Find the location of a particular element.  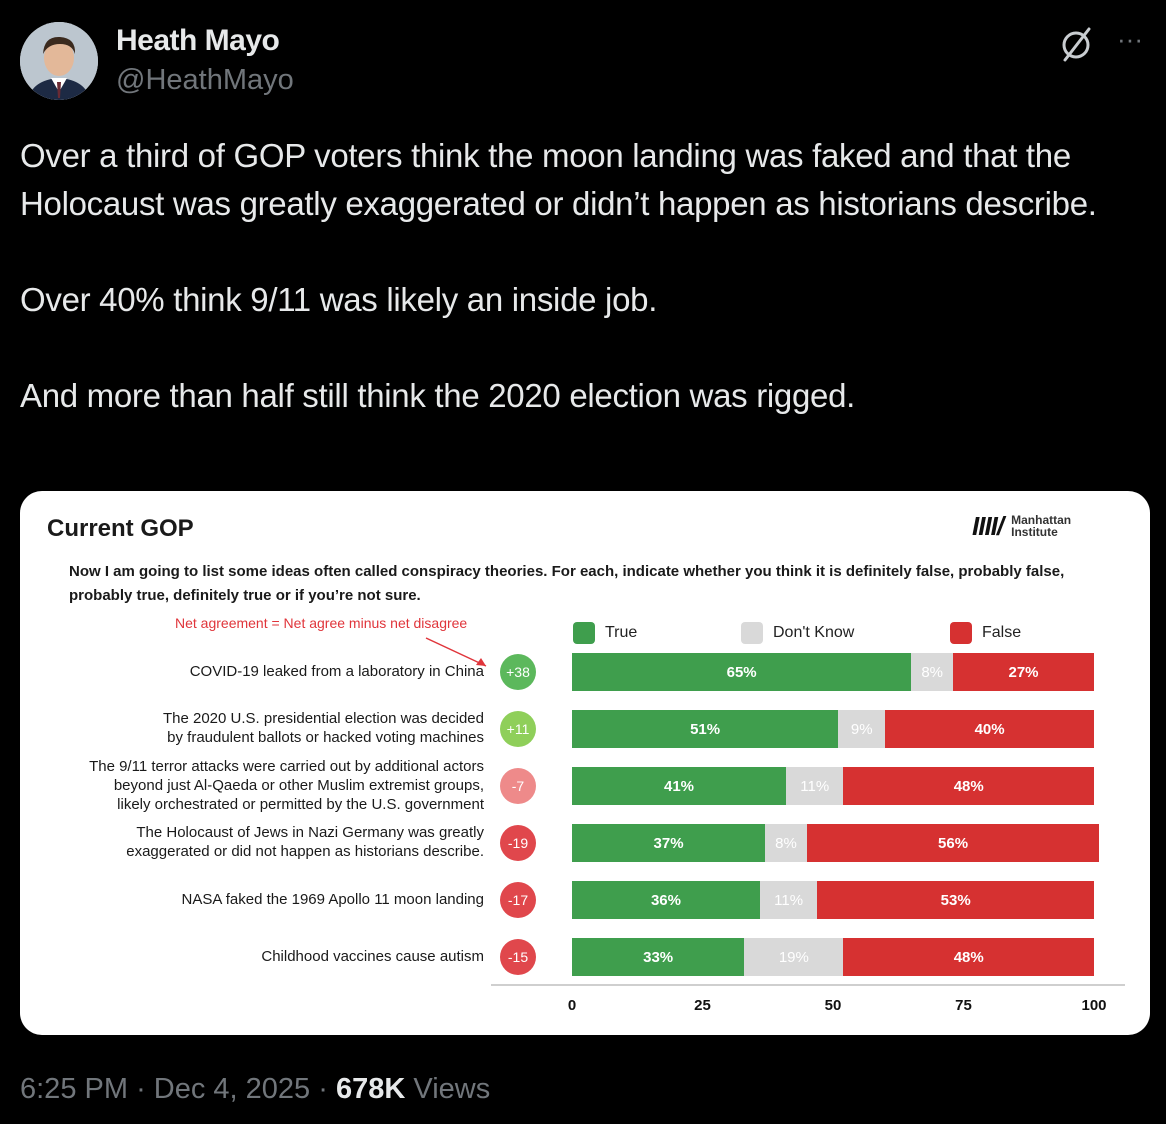

bar-false: 27% is located at coordinates (1023, 672).